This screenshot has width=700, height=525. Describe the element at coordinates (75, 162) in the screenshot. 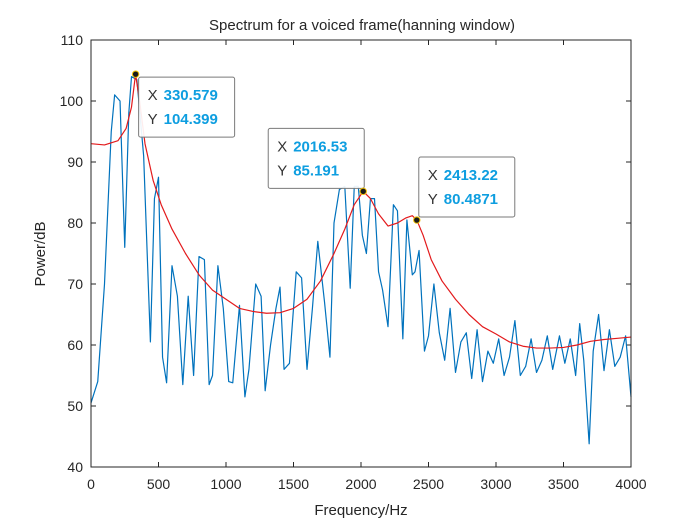

I see `y-tick-label: 90` at that location.